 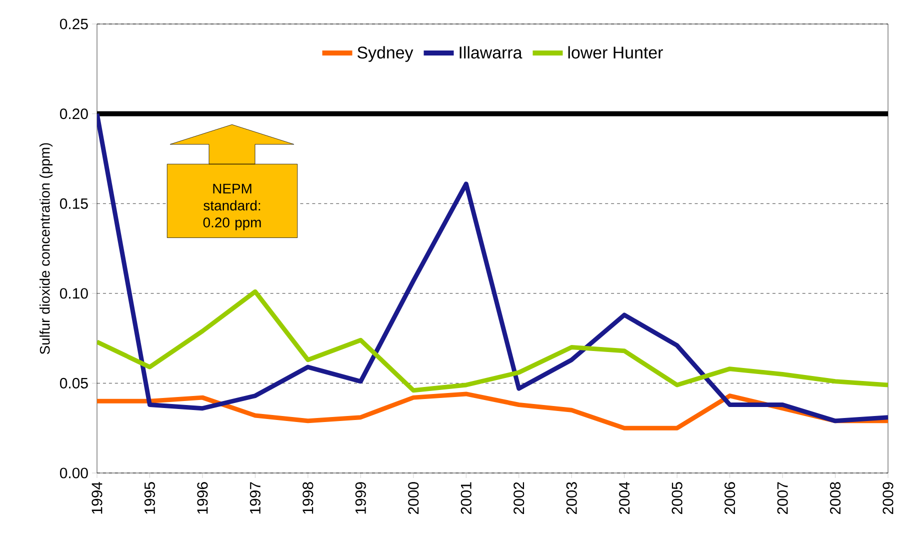 What do you see at coordinates (46, 248) in the screenshot?
I see `y-axis-title: Sulfur dioxide concentration (ppm)` at bounding box center [46, 248].